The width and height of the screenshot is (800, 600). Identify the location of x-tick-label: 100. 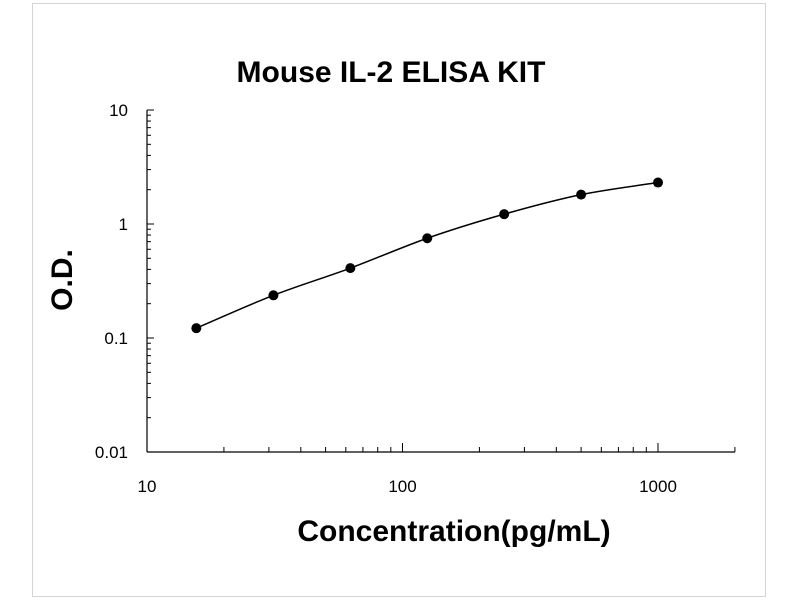
(402, 486).